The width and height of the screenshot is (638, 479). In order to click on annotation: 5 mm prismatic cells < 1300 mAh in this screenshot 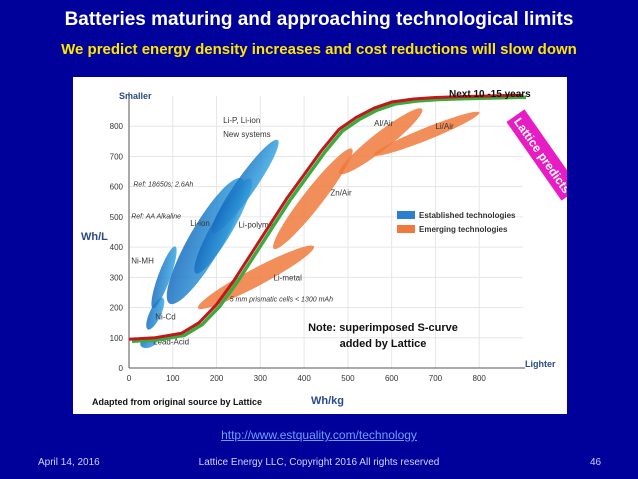, I will do `click(281, 300)`.